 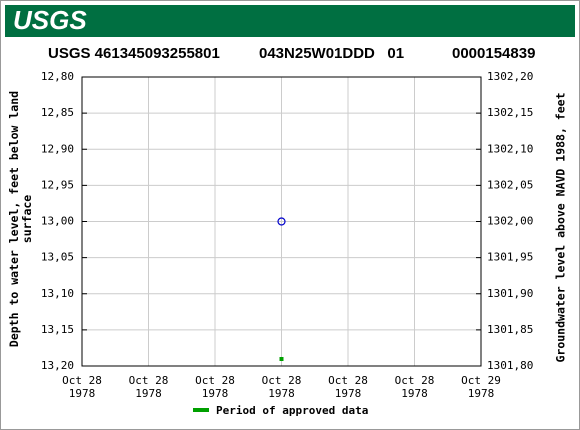 I want to click on data-point, so click(x=281, y=221).